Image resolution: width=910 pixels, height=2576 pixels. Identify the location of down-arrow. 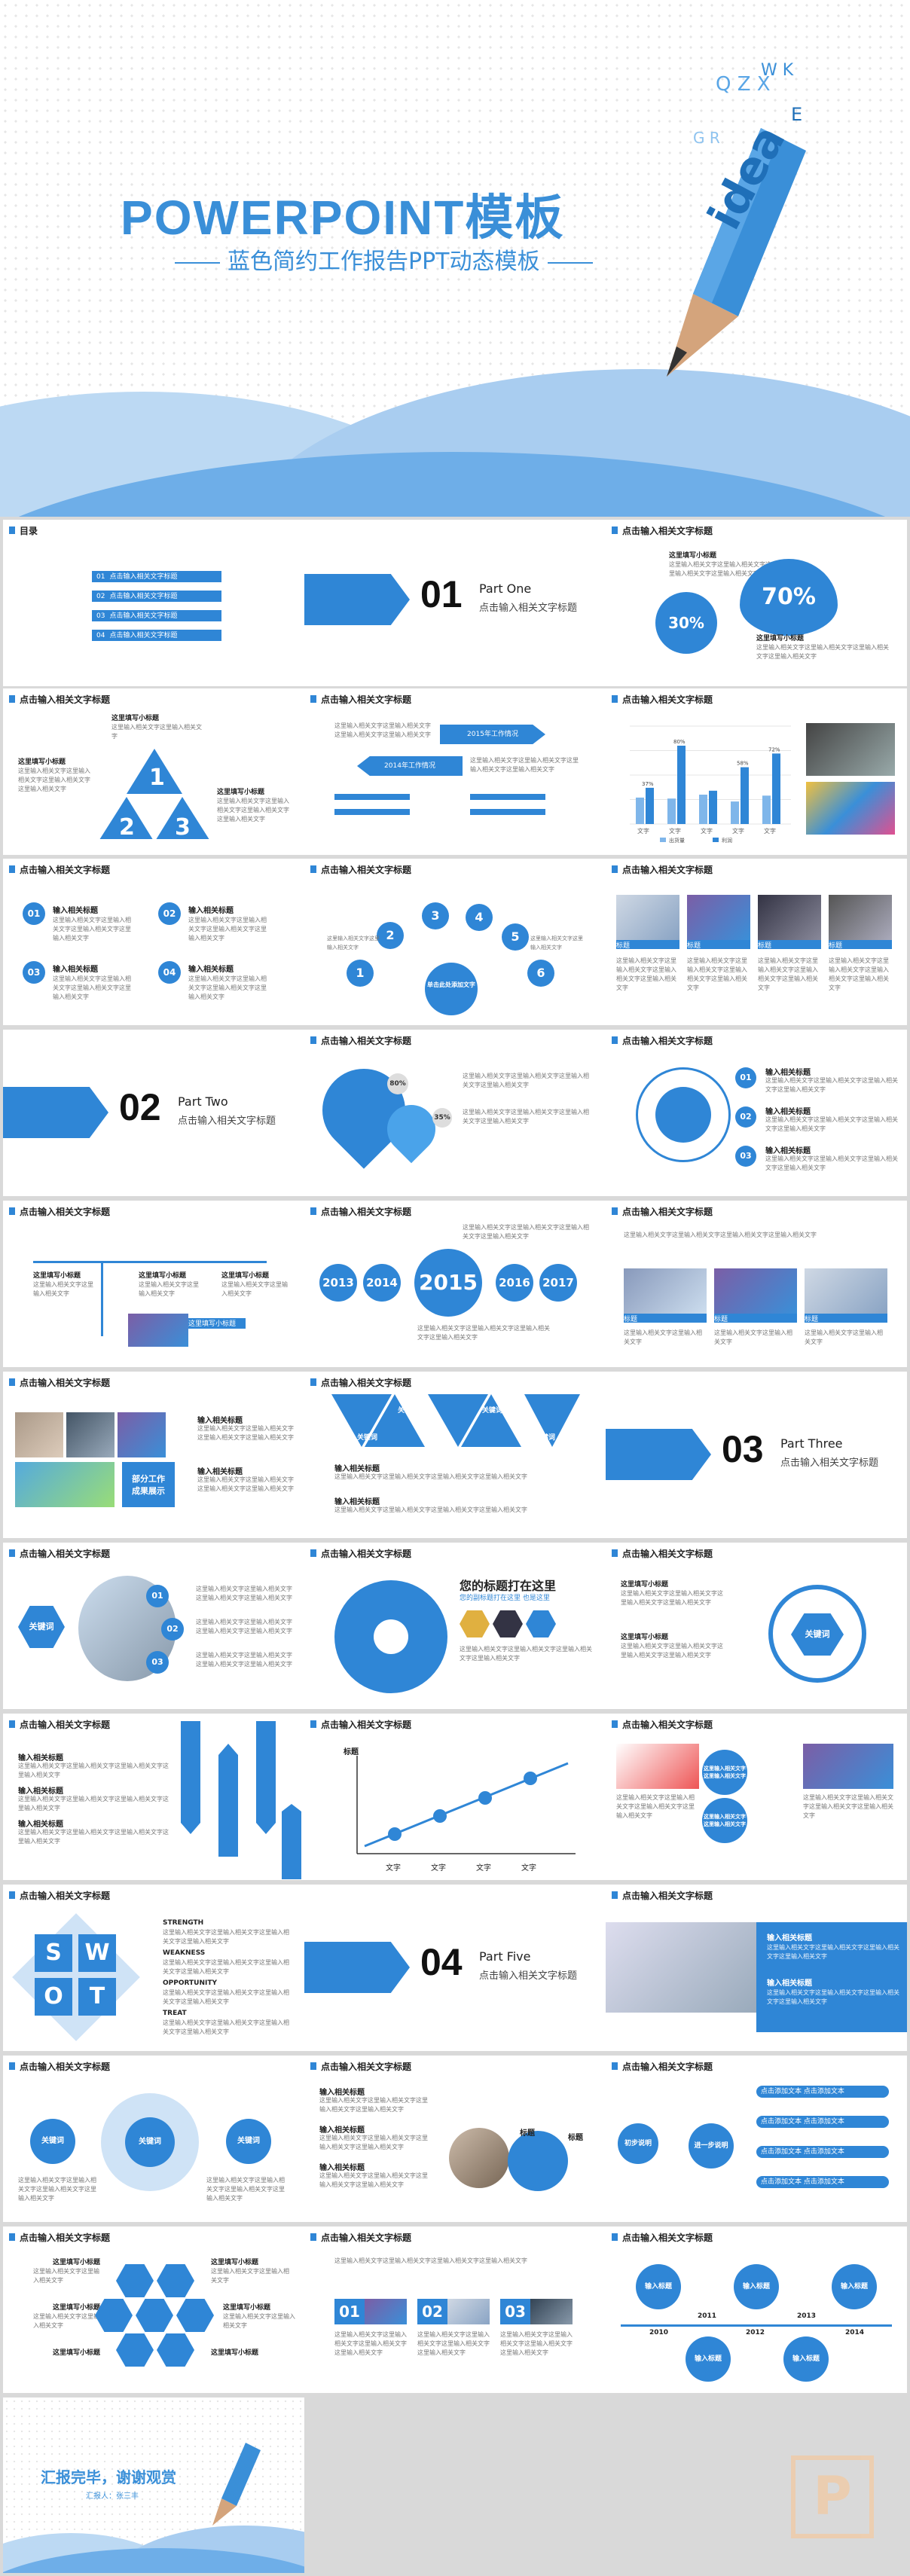
(190, 1778).